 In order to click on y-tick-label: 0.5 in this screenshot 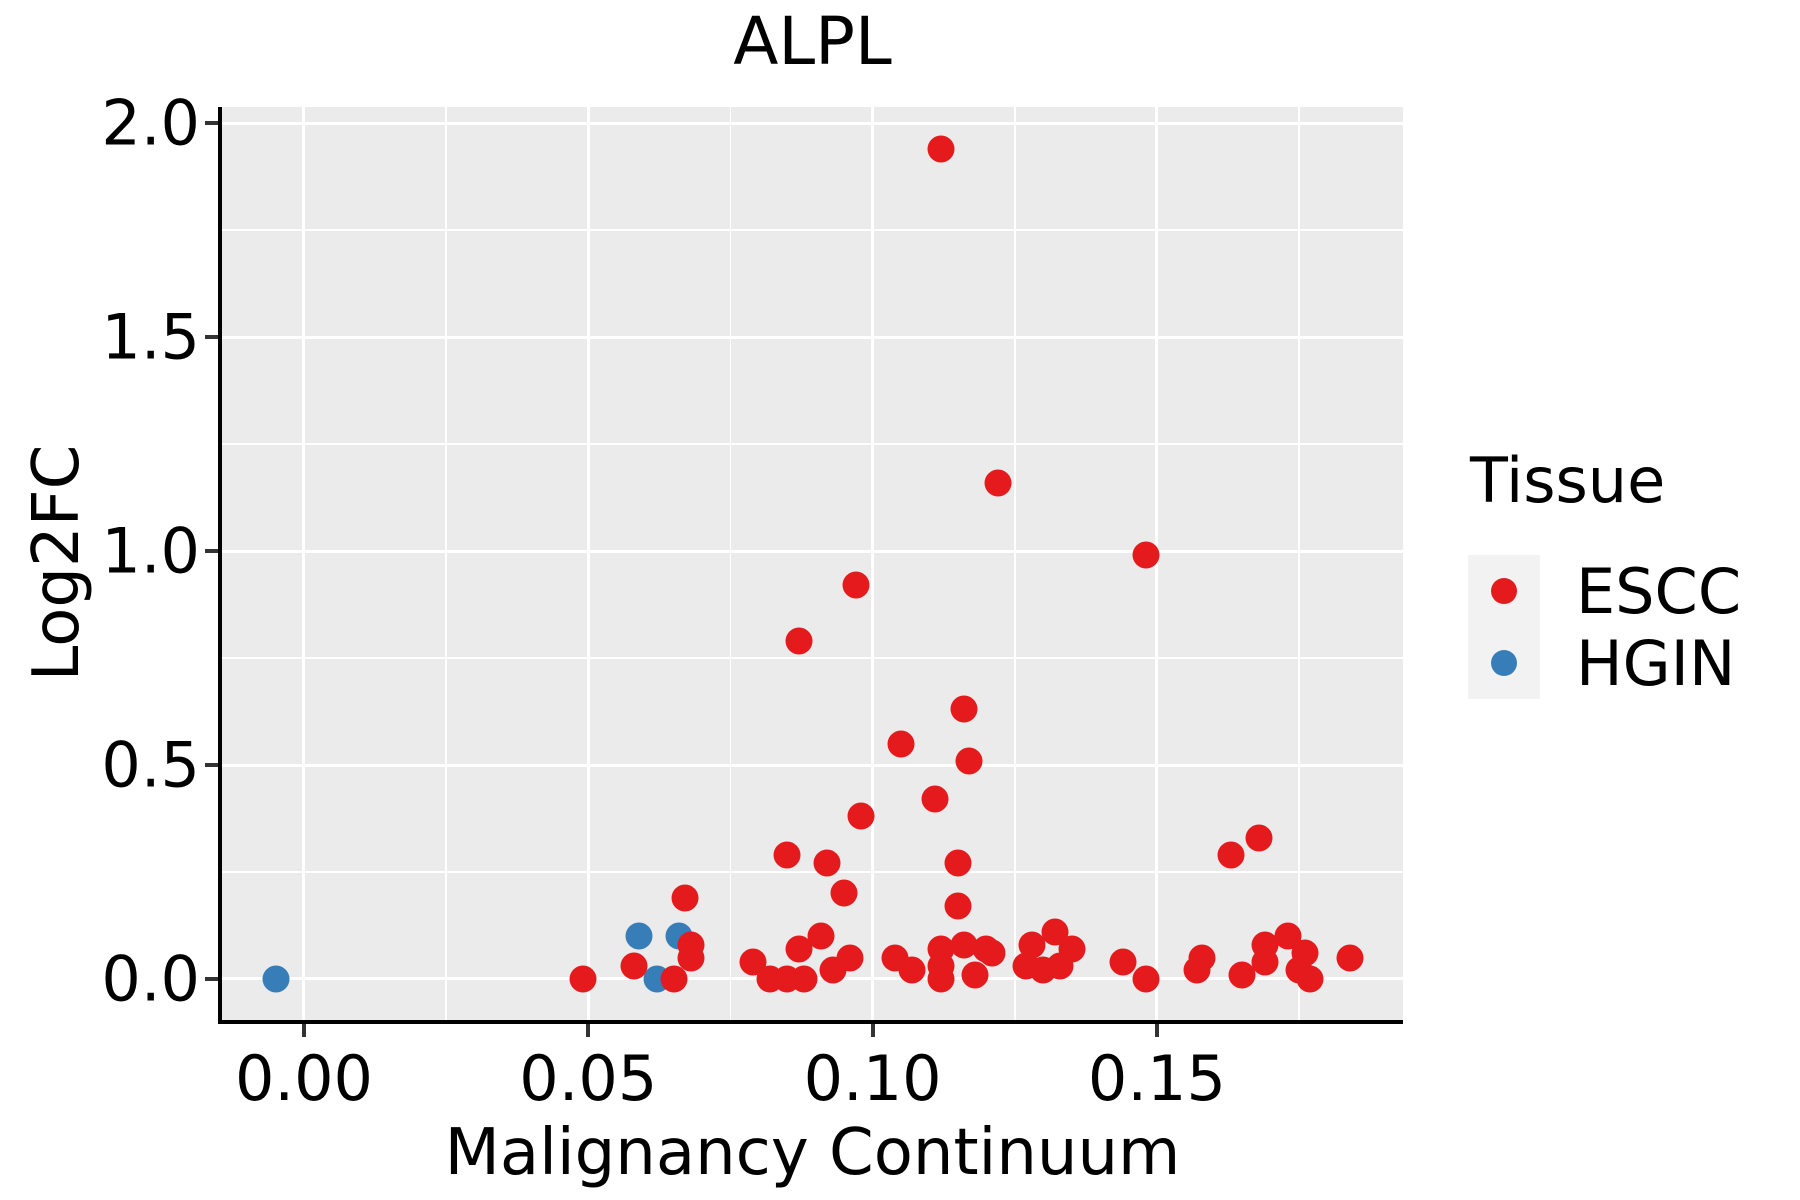, I will do `click(150, 765)`.